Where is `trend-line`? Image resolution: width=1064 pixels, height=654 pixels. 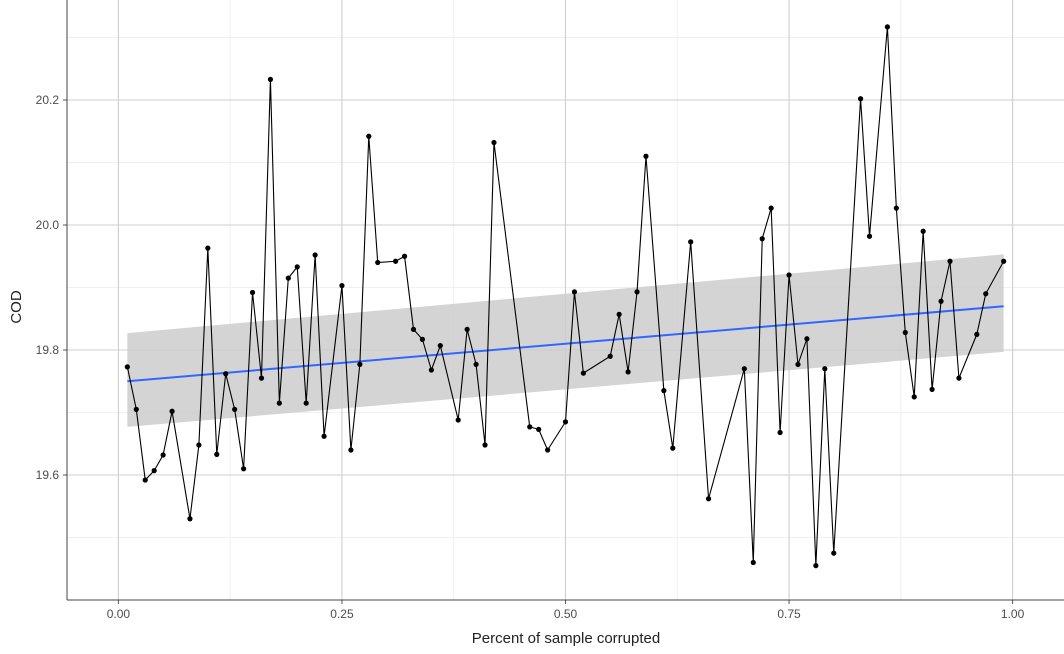
trend-line is located at coordinates (565, 344).